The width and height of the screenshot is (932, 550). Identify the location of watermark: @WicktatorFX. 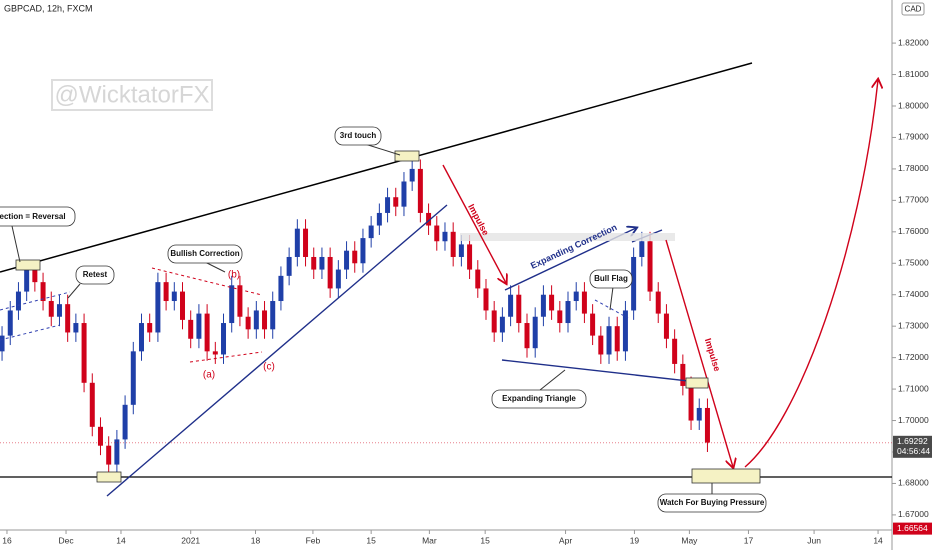
(131, 94).